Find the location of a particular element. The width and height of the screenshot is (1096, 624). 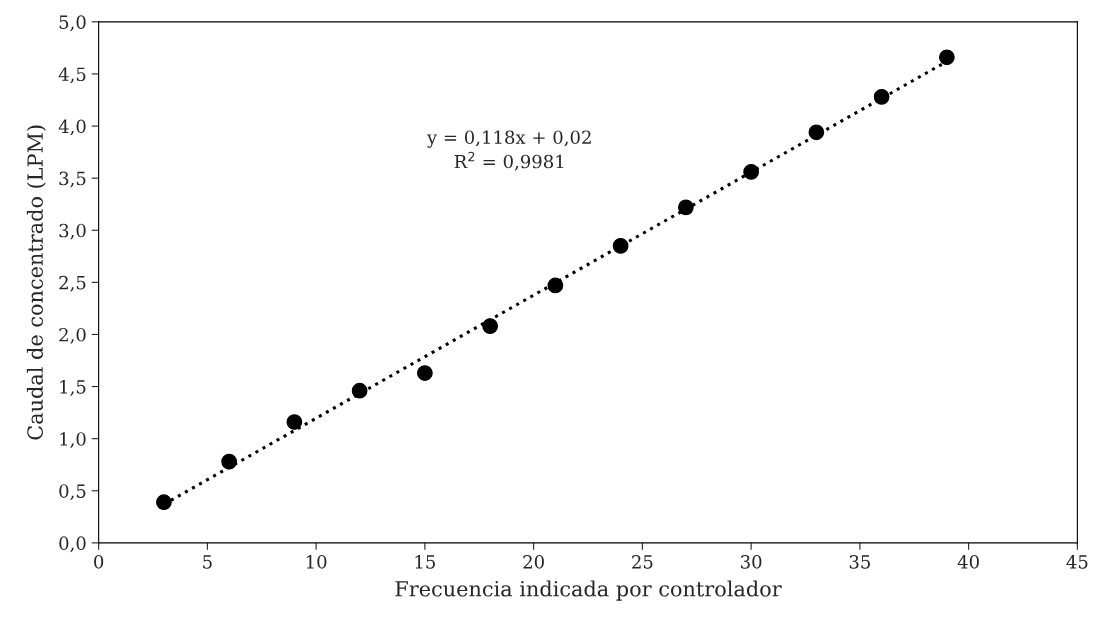

x-tick-label: 25 is located at coordinates (642, 562).